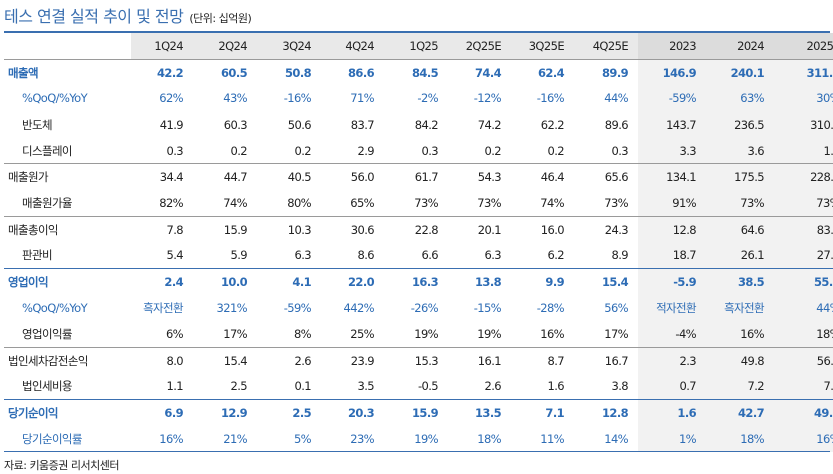 This screenshot has height=474, width=833. What do you see at coordinates (361, 72) in the screenshot?
I see `table-cell: 86.6` at bounding box center [361, 72].